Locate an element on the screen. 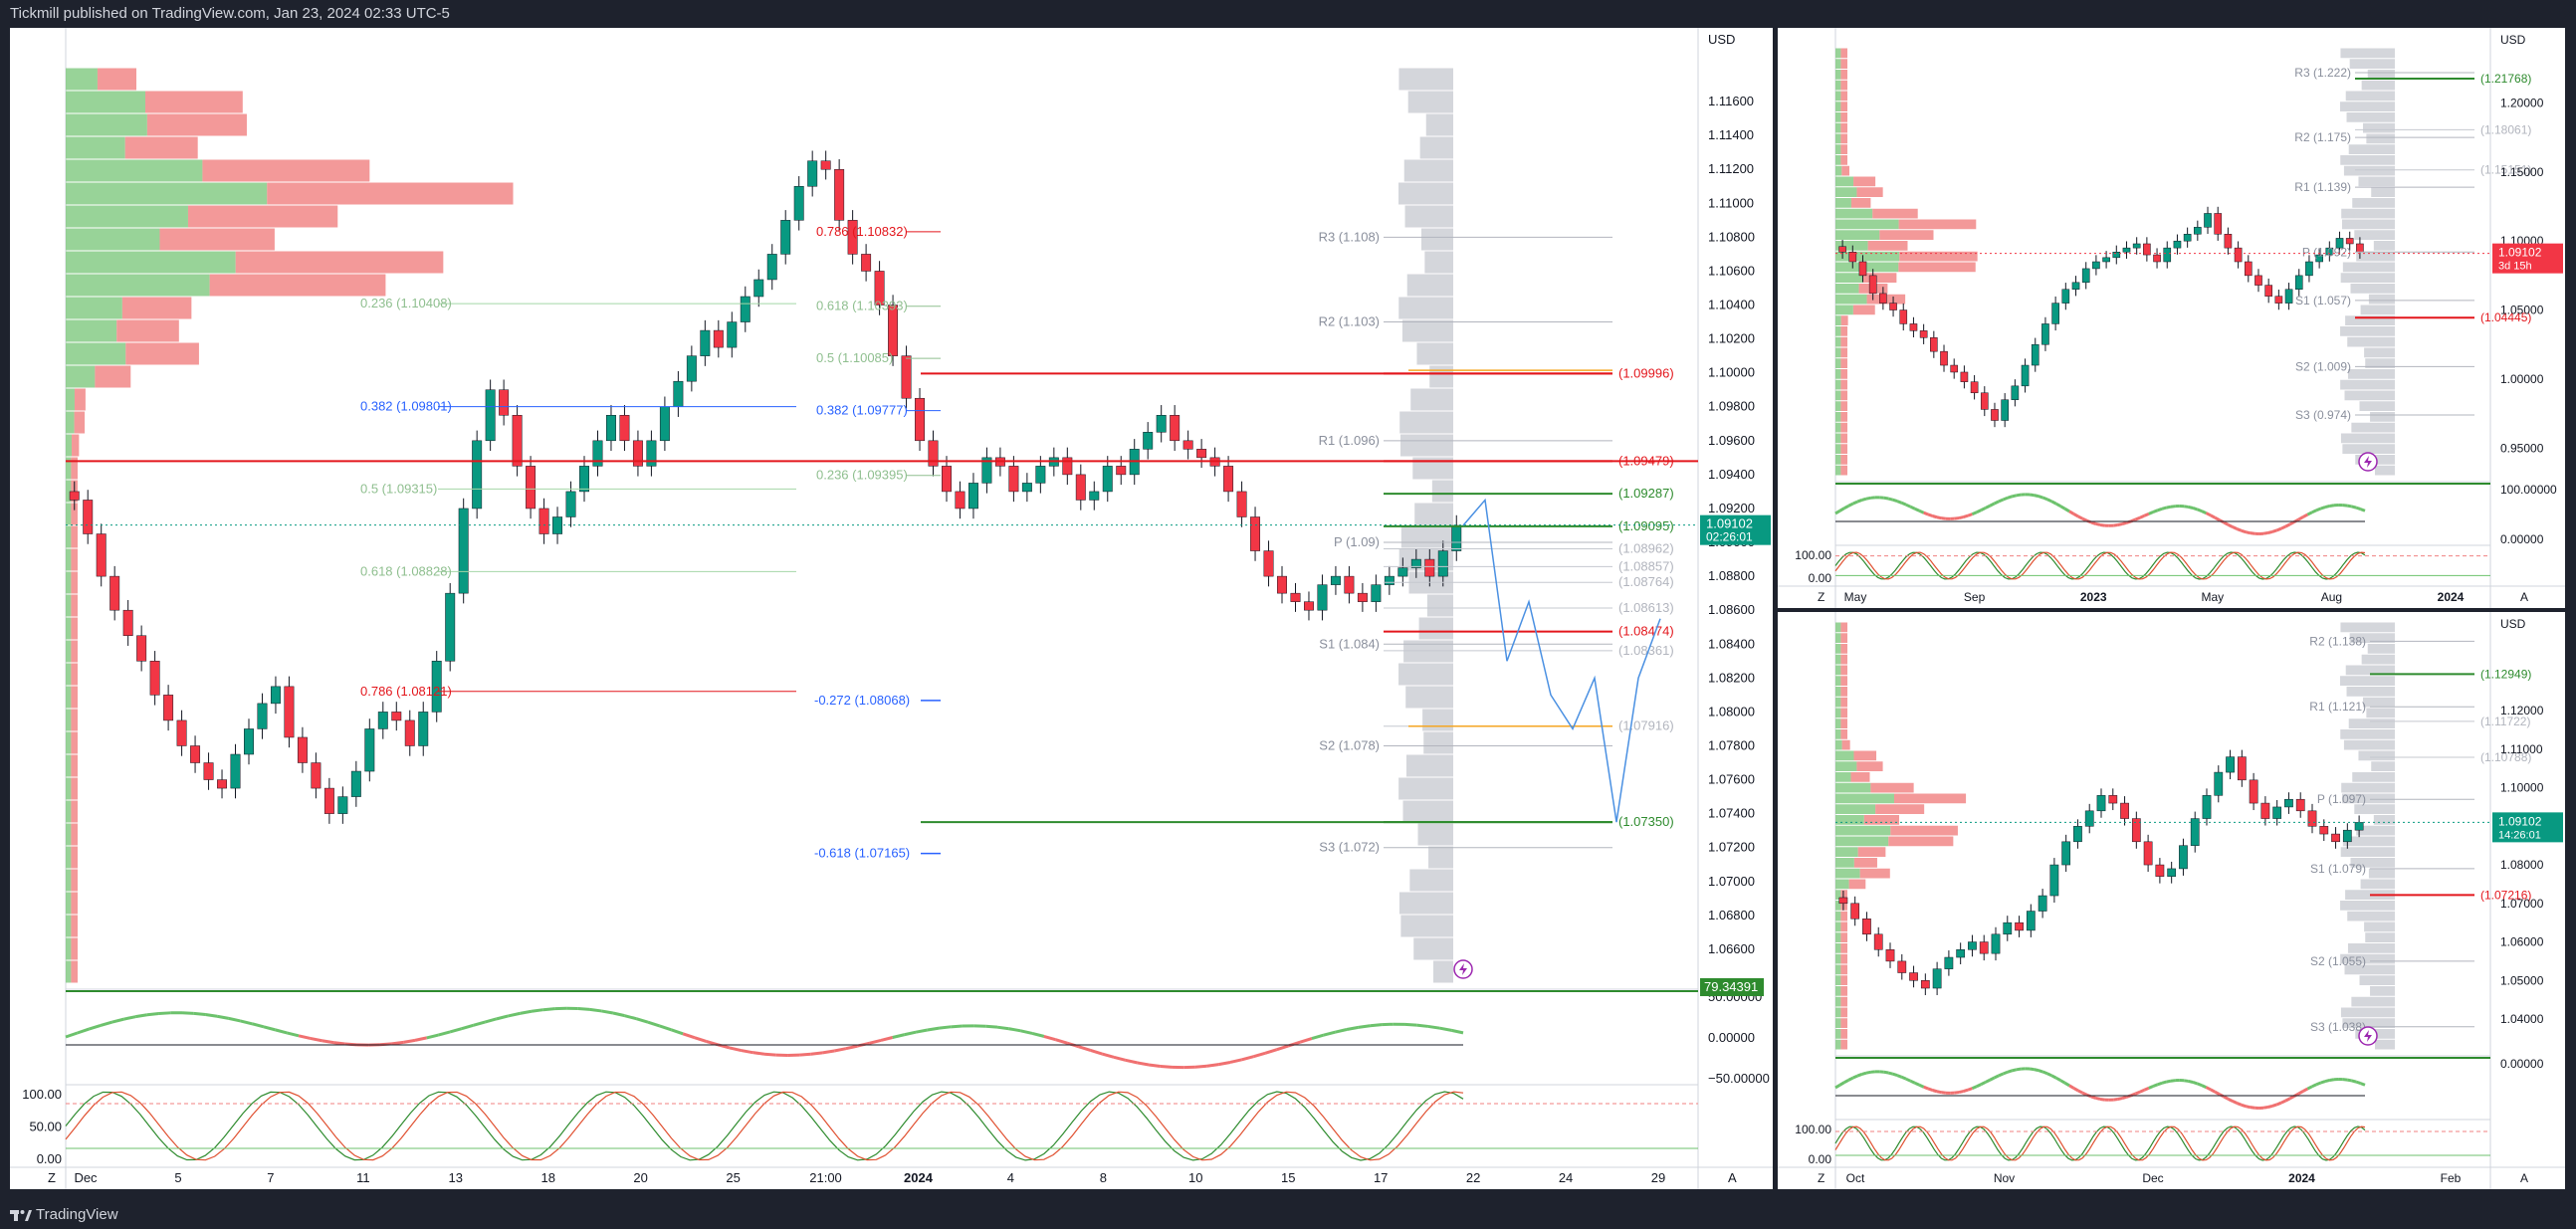  time-tick-label: 17 is located at coordinates (1381, 1177).